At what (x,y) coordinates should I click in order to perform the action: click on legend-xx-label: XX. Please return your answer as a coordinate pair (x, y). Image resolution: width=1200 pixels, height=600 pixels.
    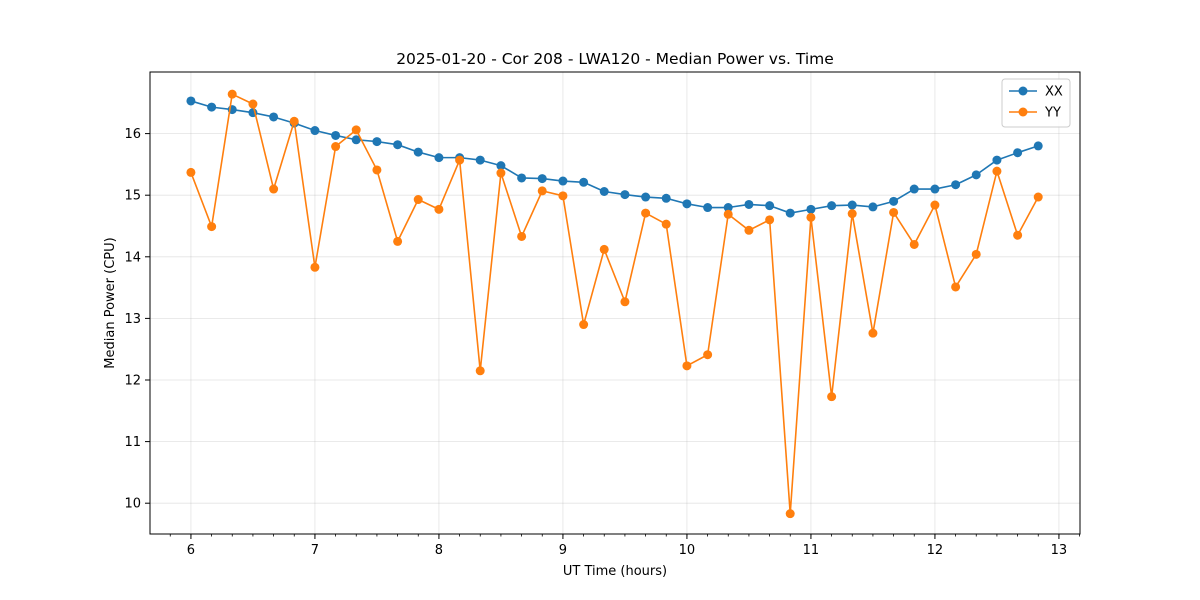
    Looking at the image, I should click on (1054, 92).